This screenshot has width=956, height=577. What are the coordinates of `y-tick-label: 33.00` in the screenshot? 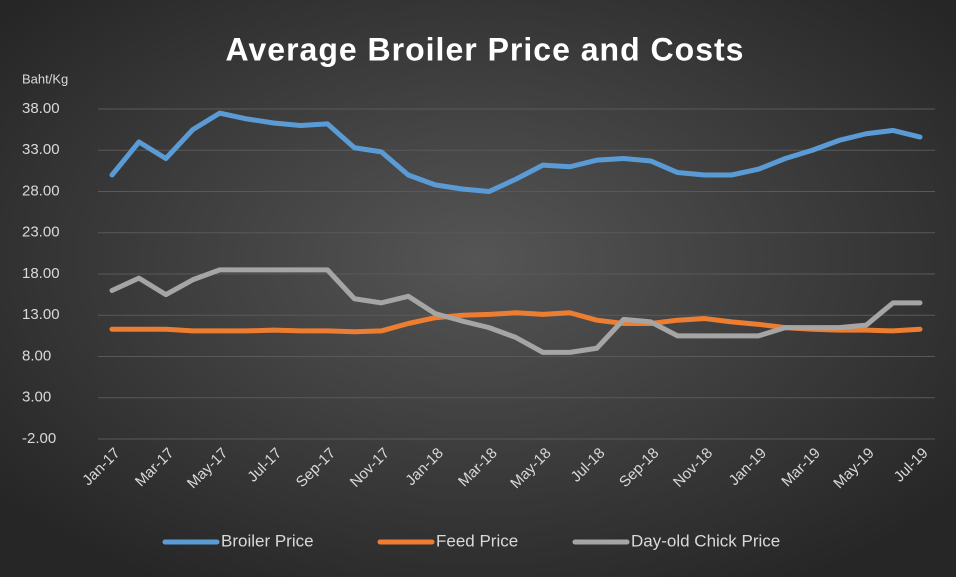 It's located at (41, 149).